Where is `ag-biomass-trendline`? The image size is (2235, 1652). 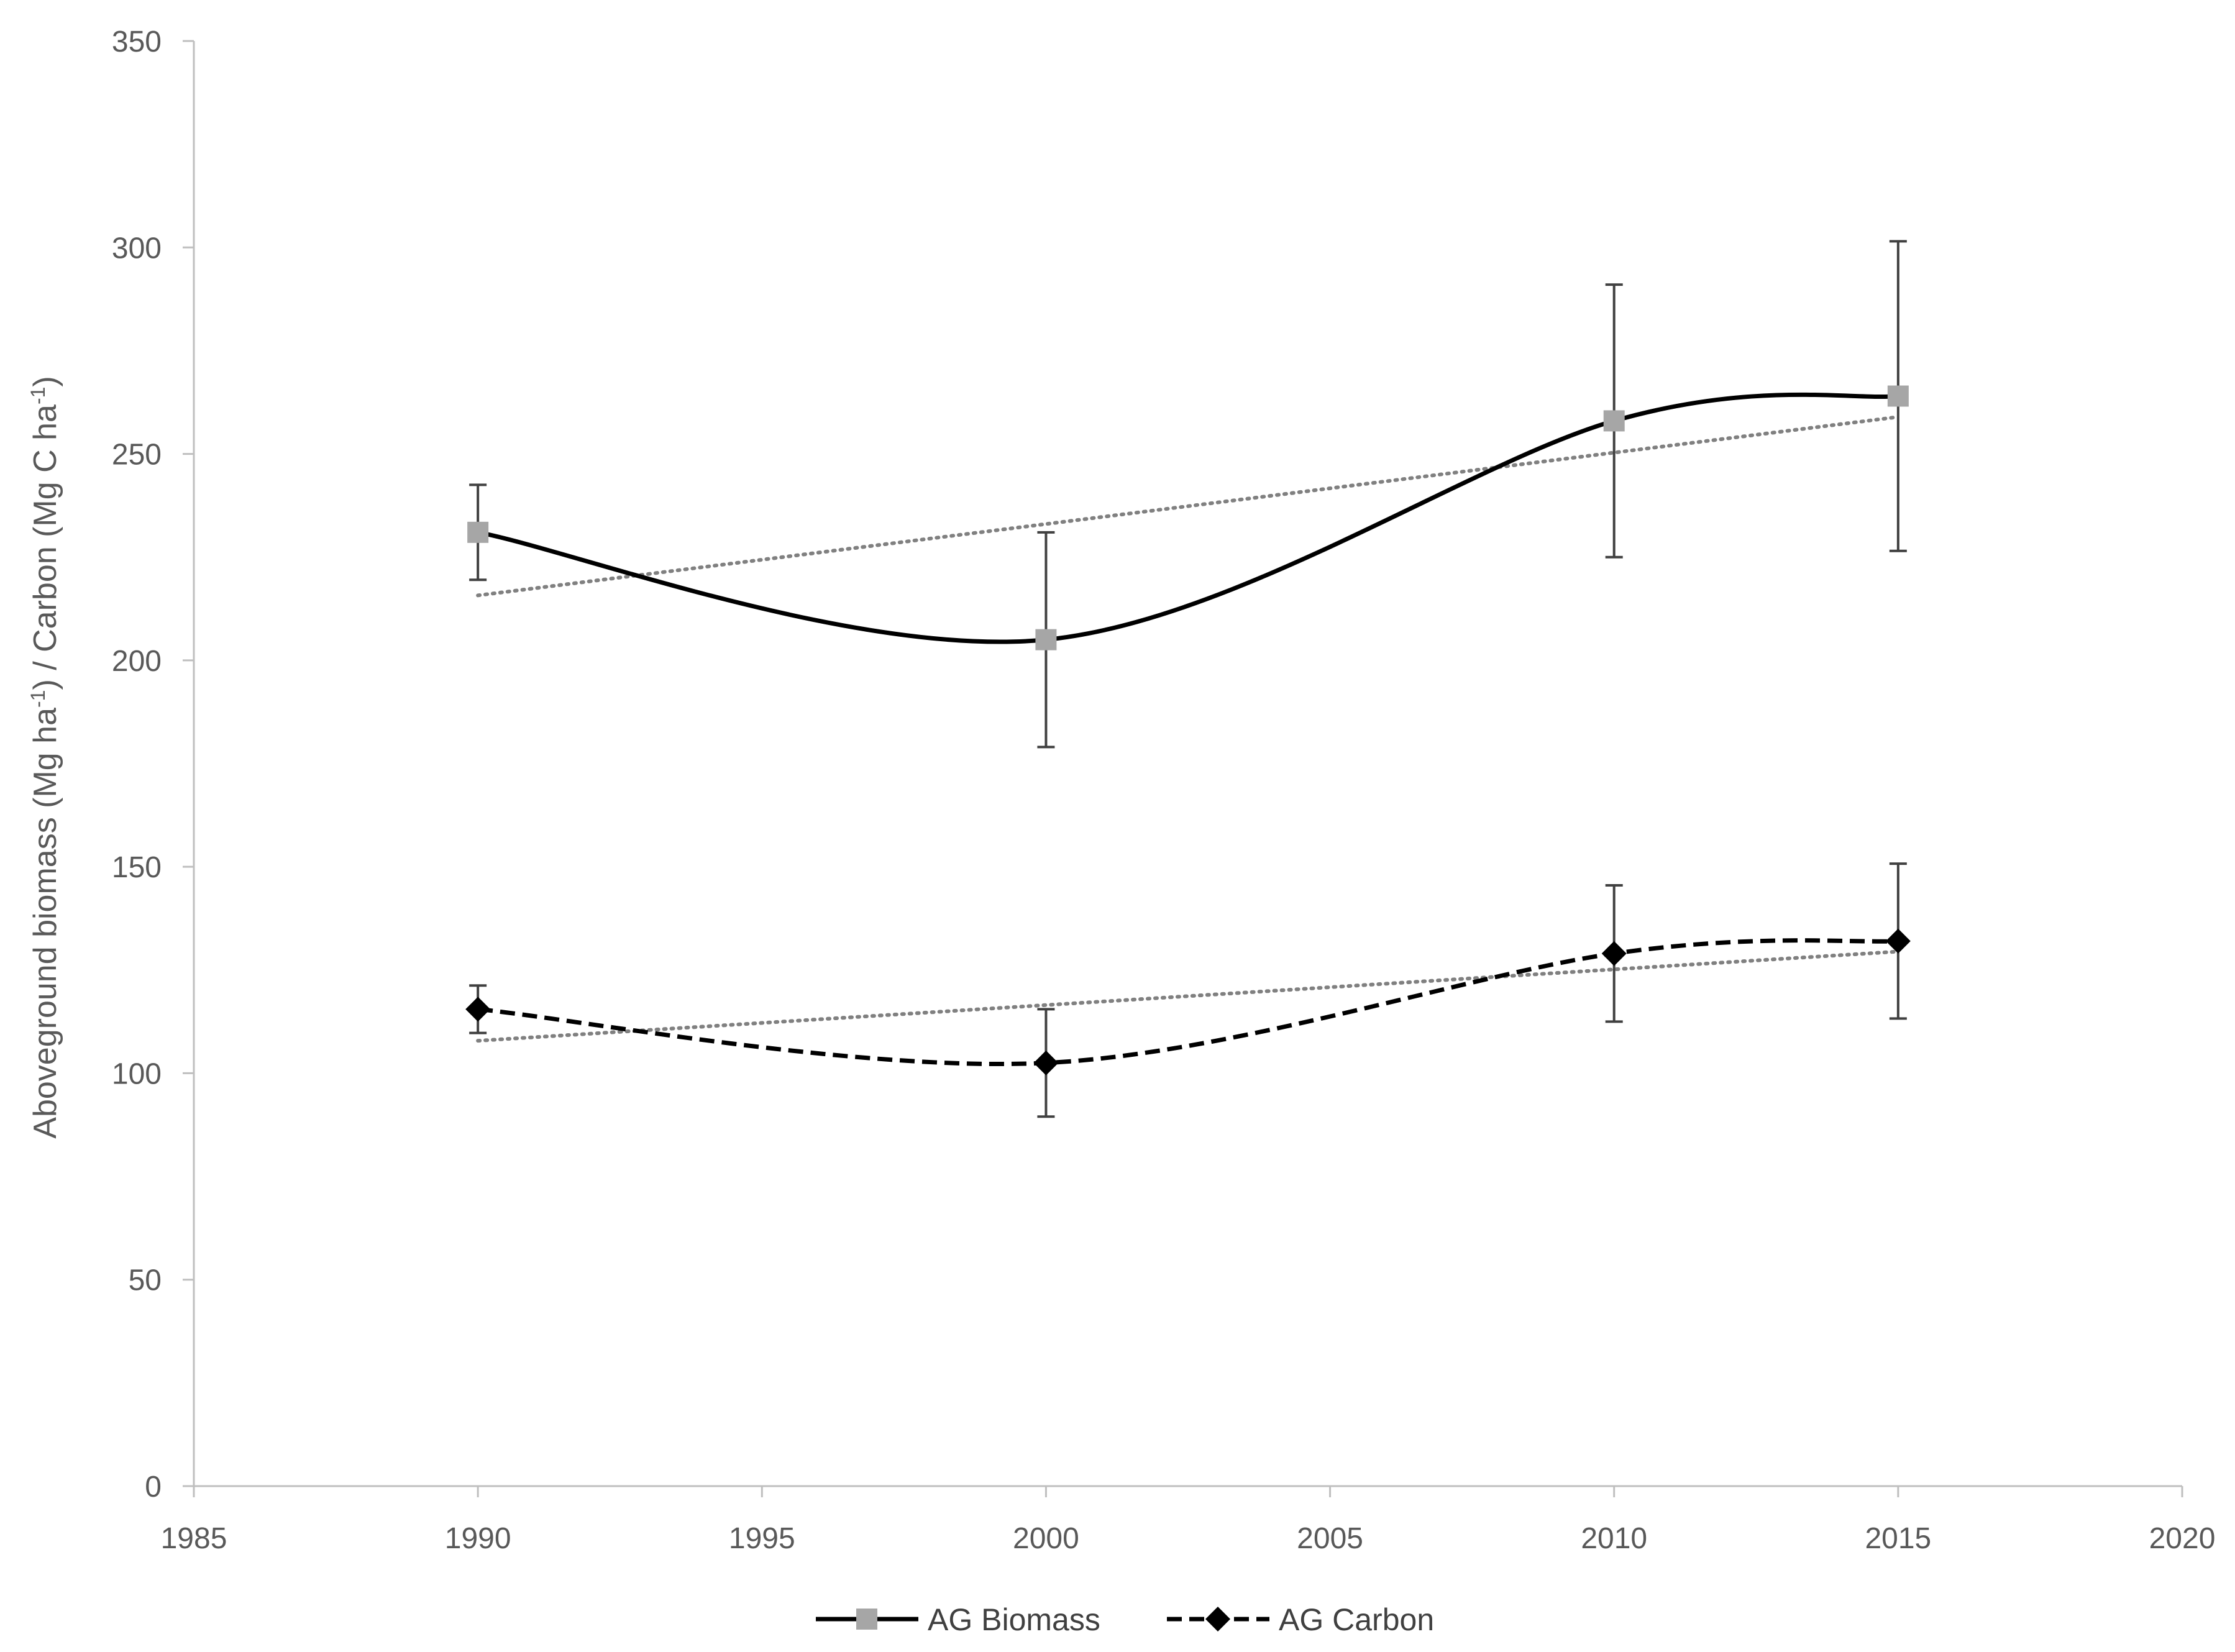 ag-biomass-trendline is located at coordinates (1188, 506).